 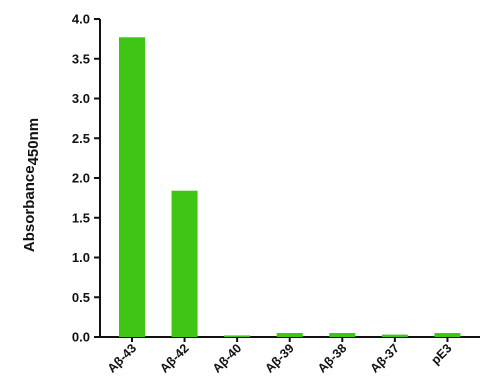 I want to click on x-tick-label: Aβ-43, so click(x=122, y=358).